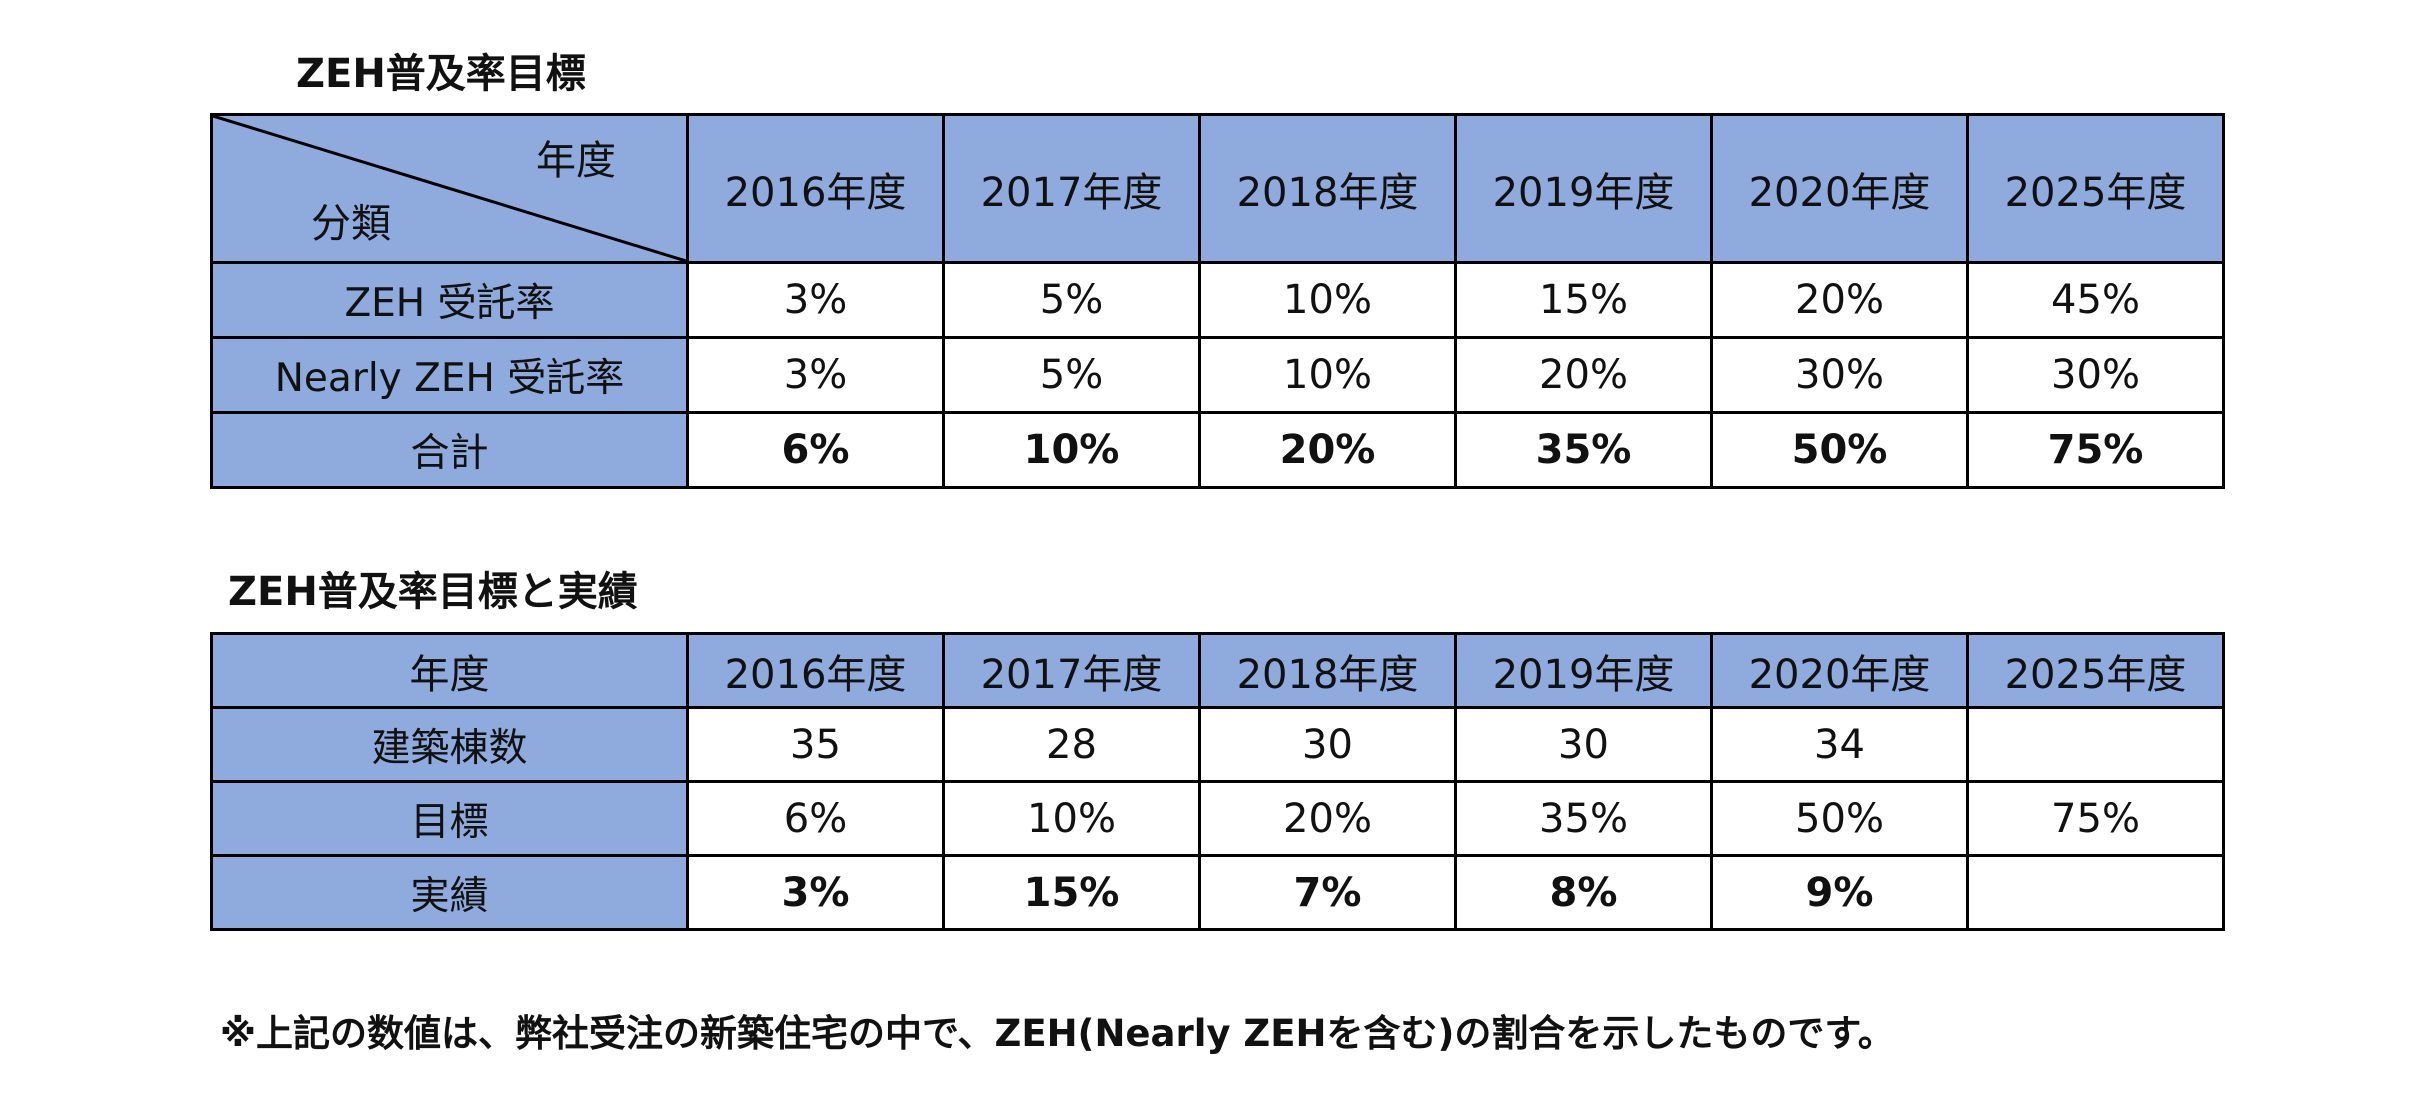 This screenshot has width=2431, height=1111. Describe the element at coordinates (2095, 818) in the screenshot. I see `table-cell: 75%` at that location.